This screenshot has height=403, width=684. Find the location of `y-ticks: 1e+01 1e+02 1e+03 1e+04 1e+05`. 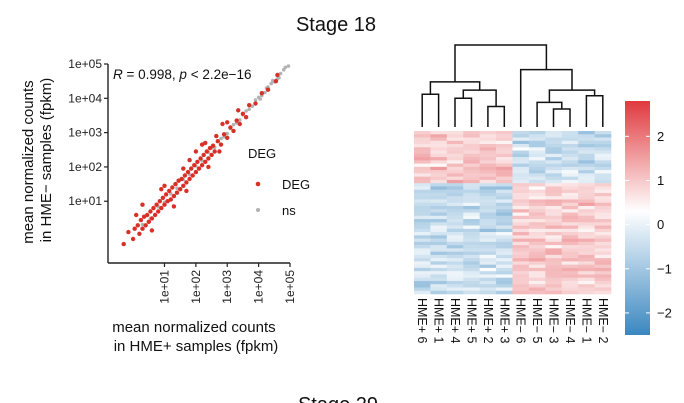

y-ticks: 1e+01 1e+02 1e+03 1e+04 1e+05 is located at coordinates (88, 132).